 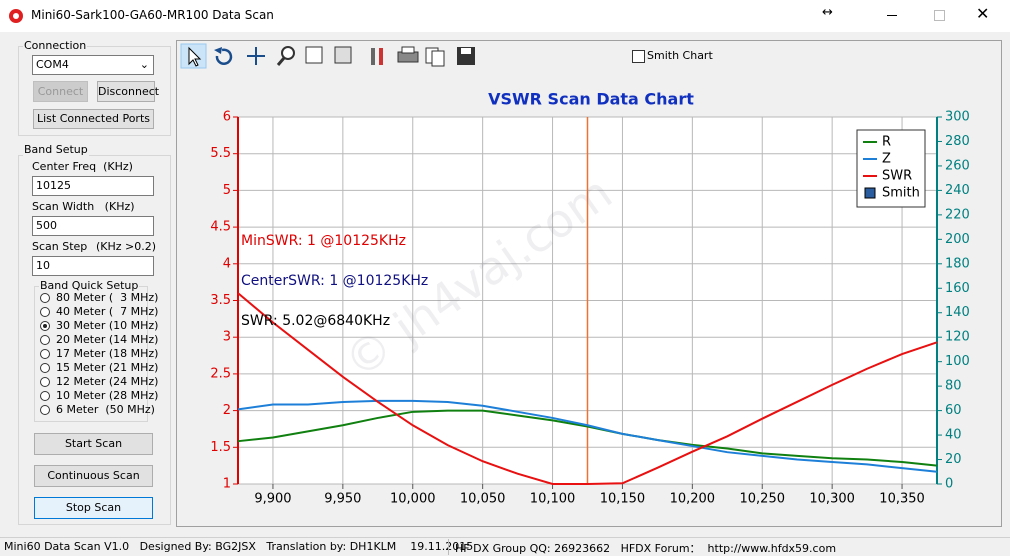 I want to click on group-label: Band Setup, so click(x=56, y=149).